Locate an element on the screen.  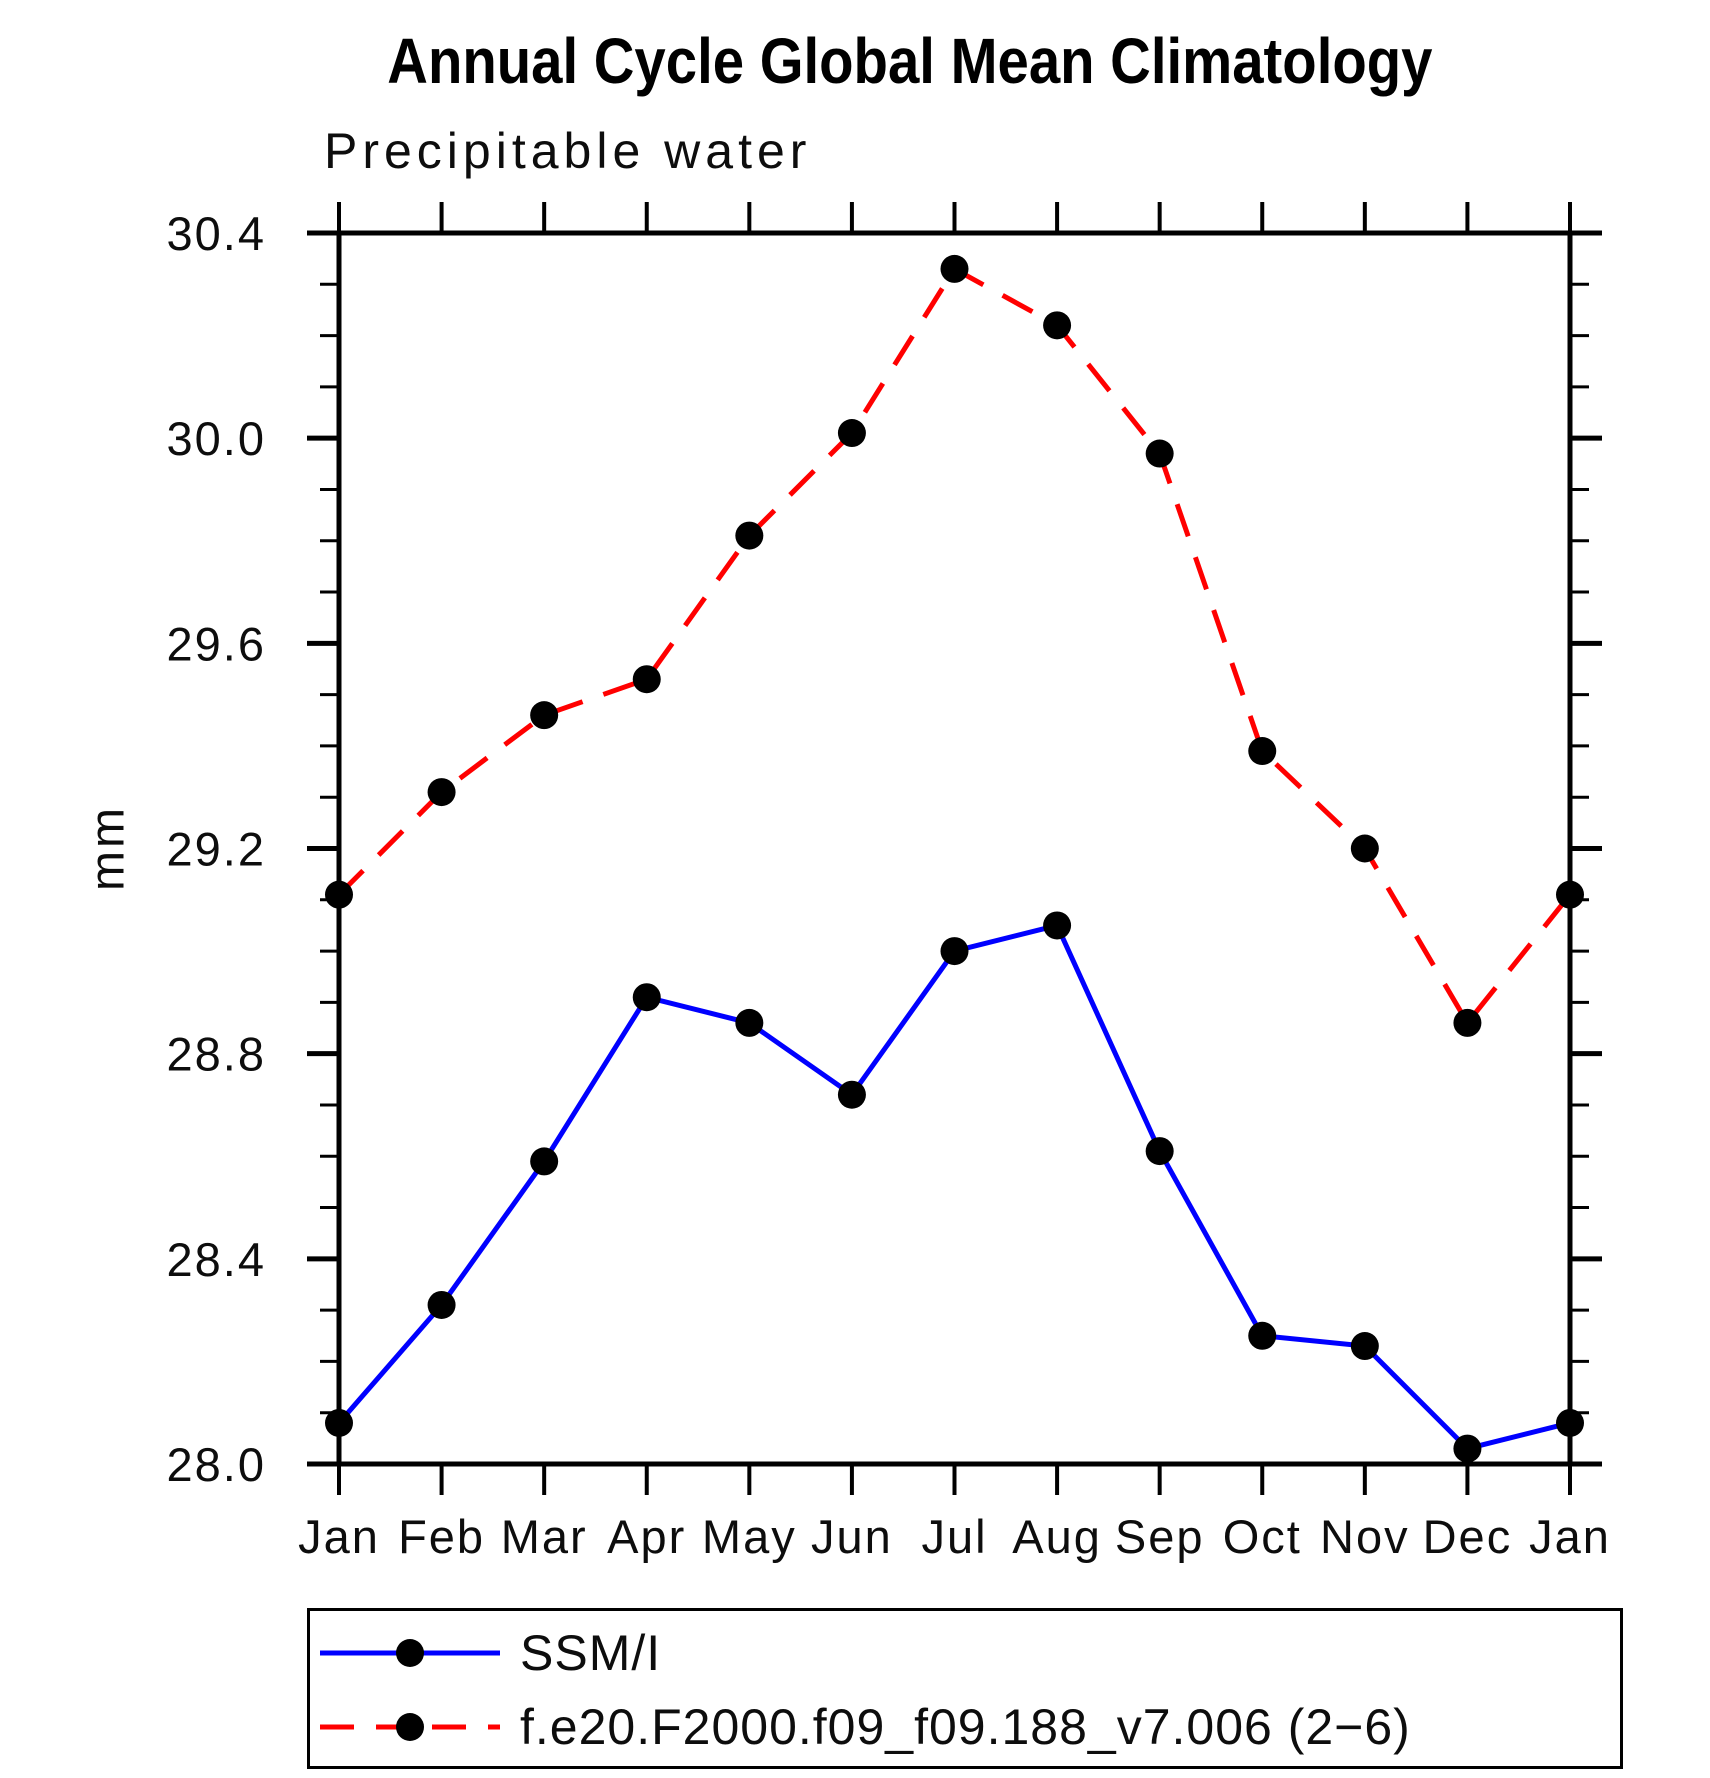
x-tick-label: May is located at coordinates (749, 1536).